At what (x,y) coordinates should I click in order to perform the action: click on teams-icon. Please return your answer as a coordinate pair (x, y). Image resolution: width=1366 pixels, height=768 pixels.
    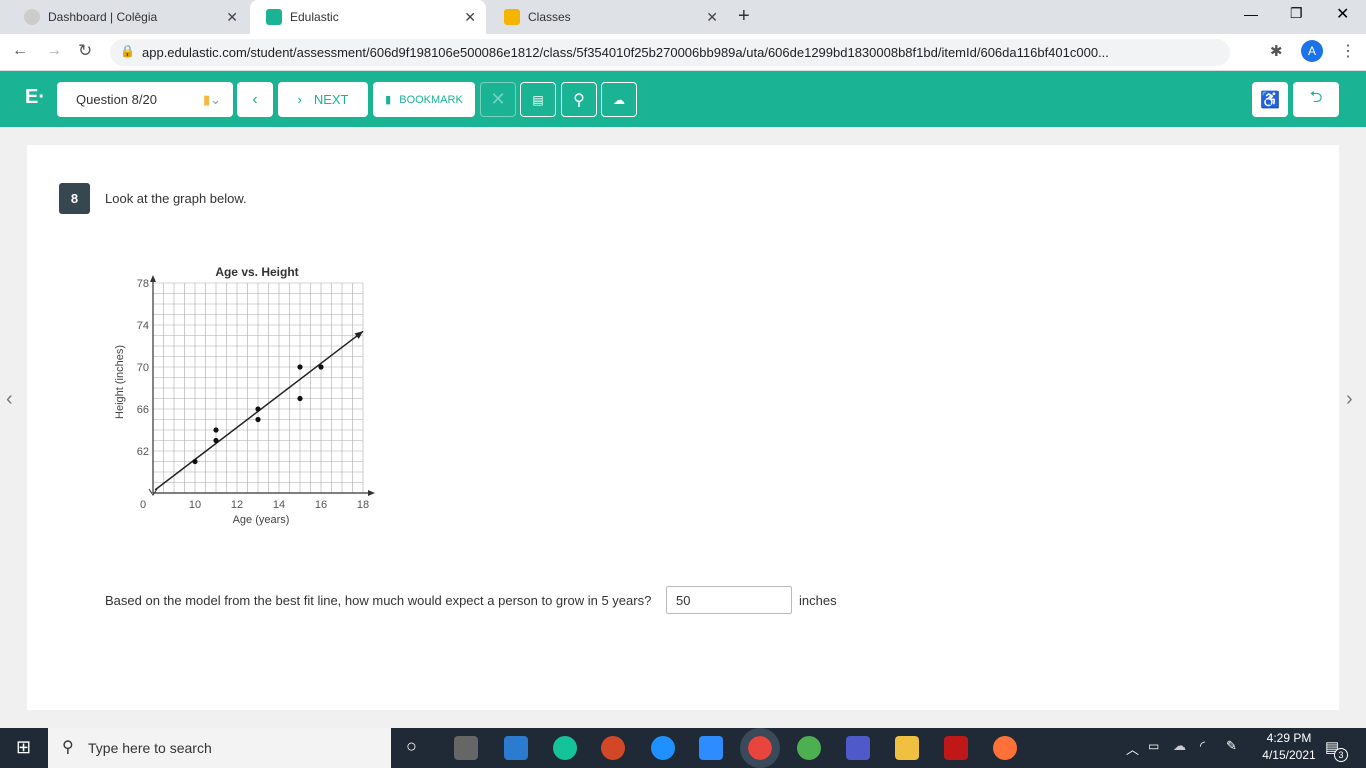
    Looking at the image, I should click on (858, 748).